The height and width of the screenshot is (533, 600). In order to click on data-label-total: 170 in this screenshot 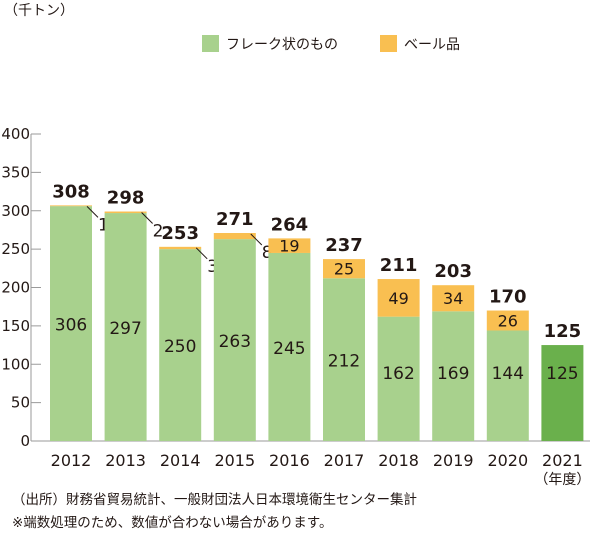, I will do `click(508, 297)`.